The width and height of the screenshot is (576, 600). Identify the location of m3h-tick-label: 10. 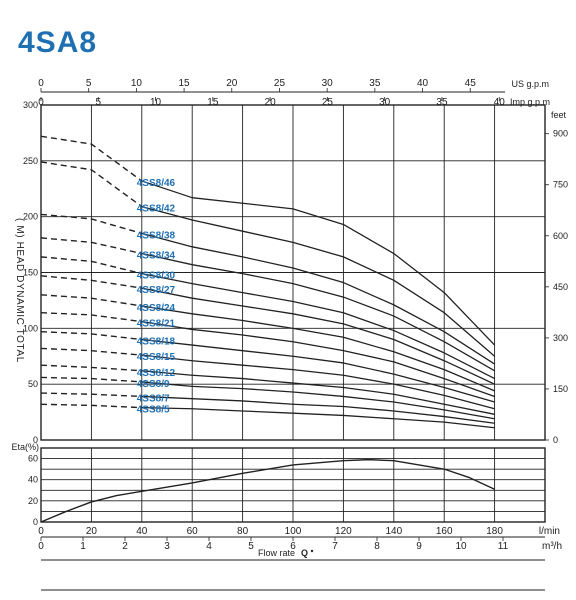
(461, 546).